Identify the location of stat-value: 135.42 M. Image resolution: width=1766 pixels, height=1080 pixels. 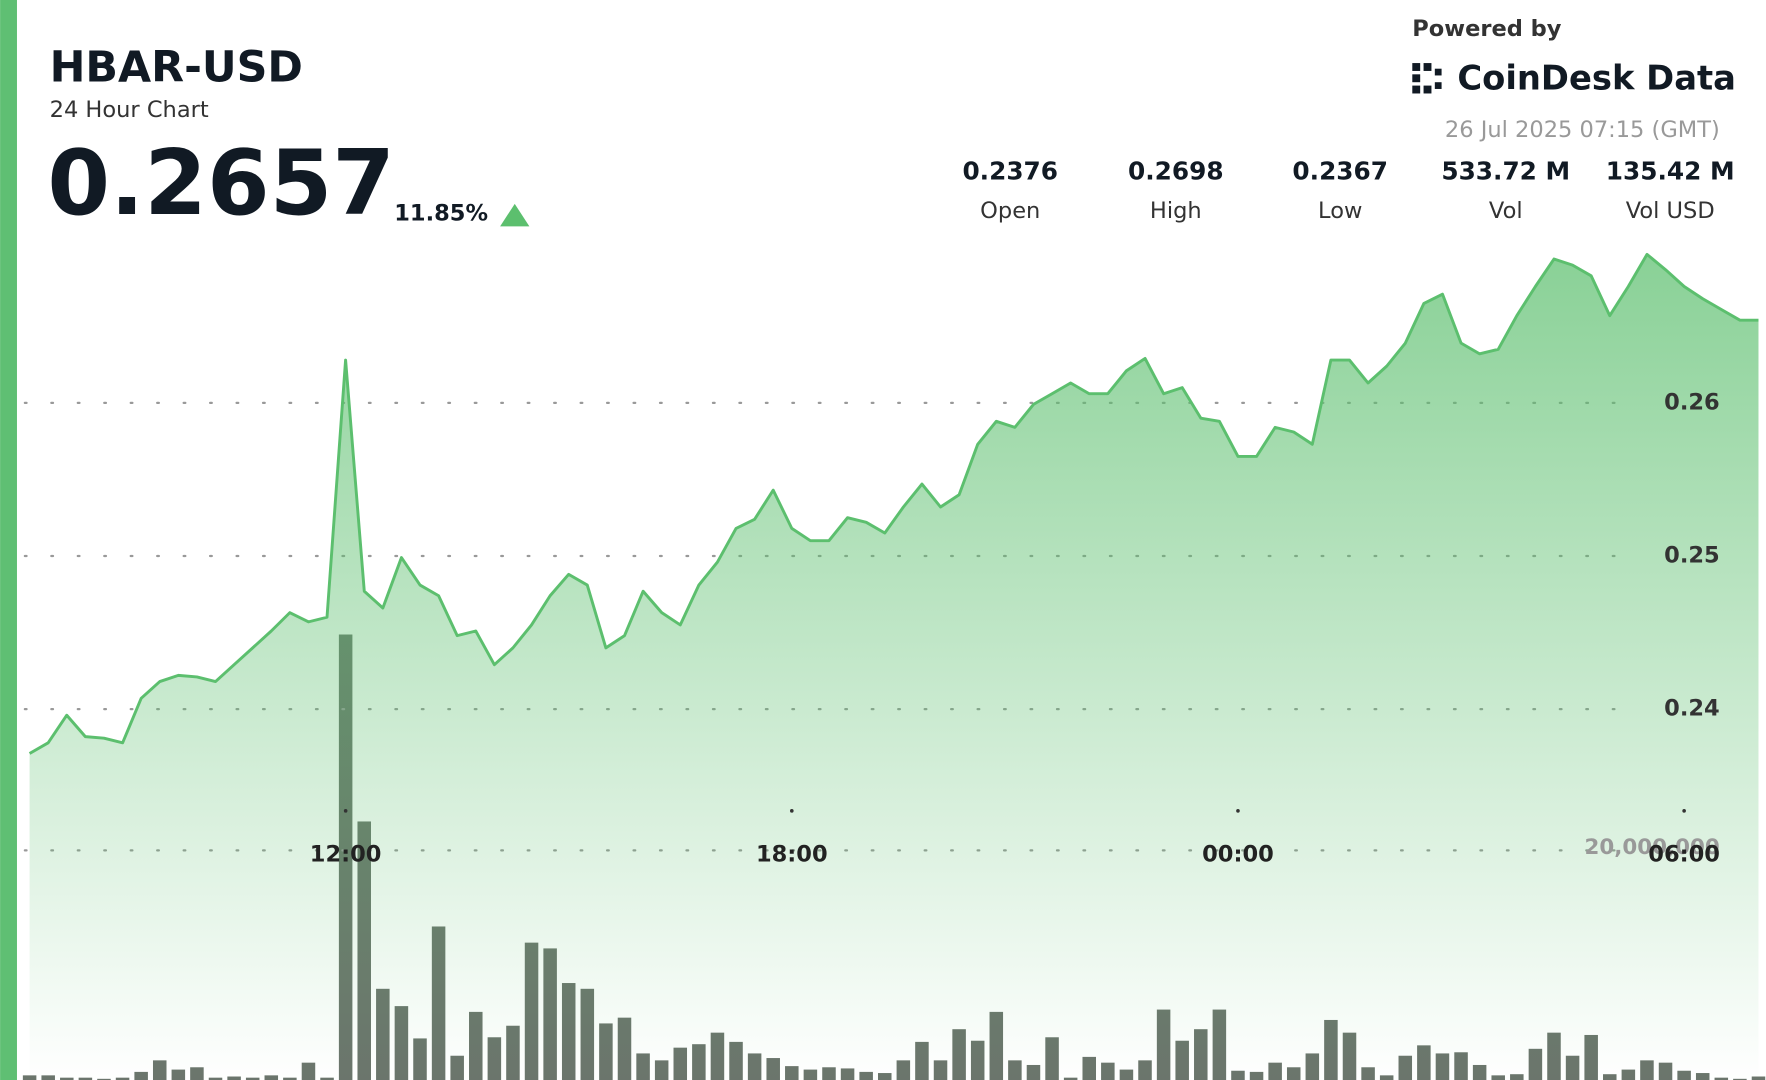
(1670, 170).